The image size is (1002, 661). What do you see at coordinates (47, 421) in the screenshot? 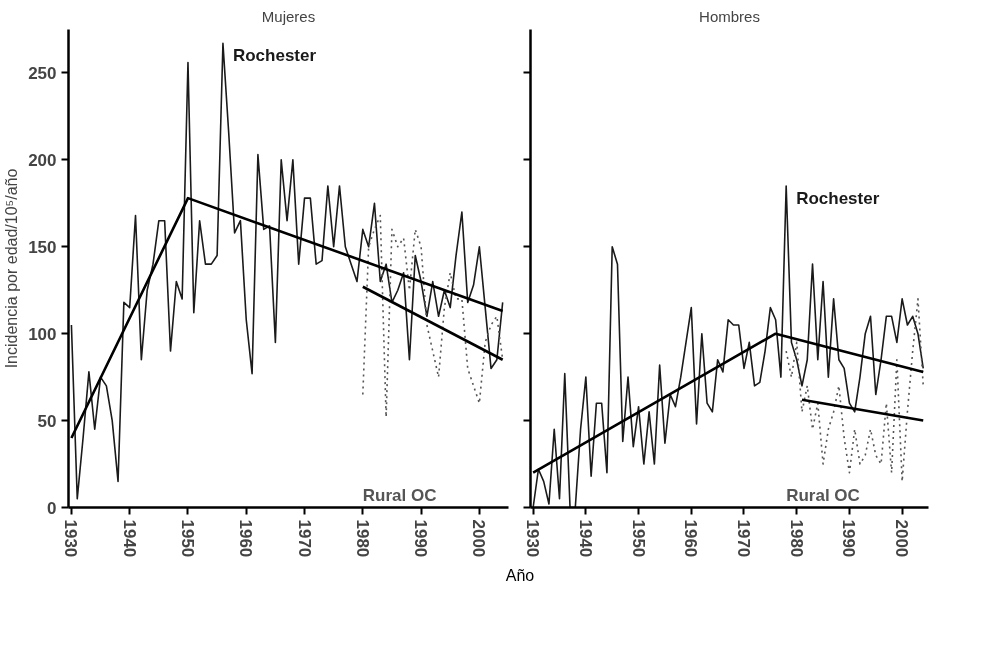
I see `y-tick-label: 50` at bounding box center [47, 421].